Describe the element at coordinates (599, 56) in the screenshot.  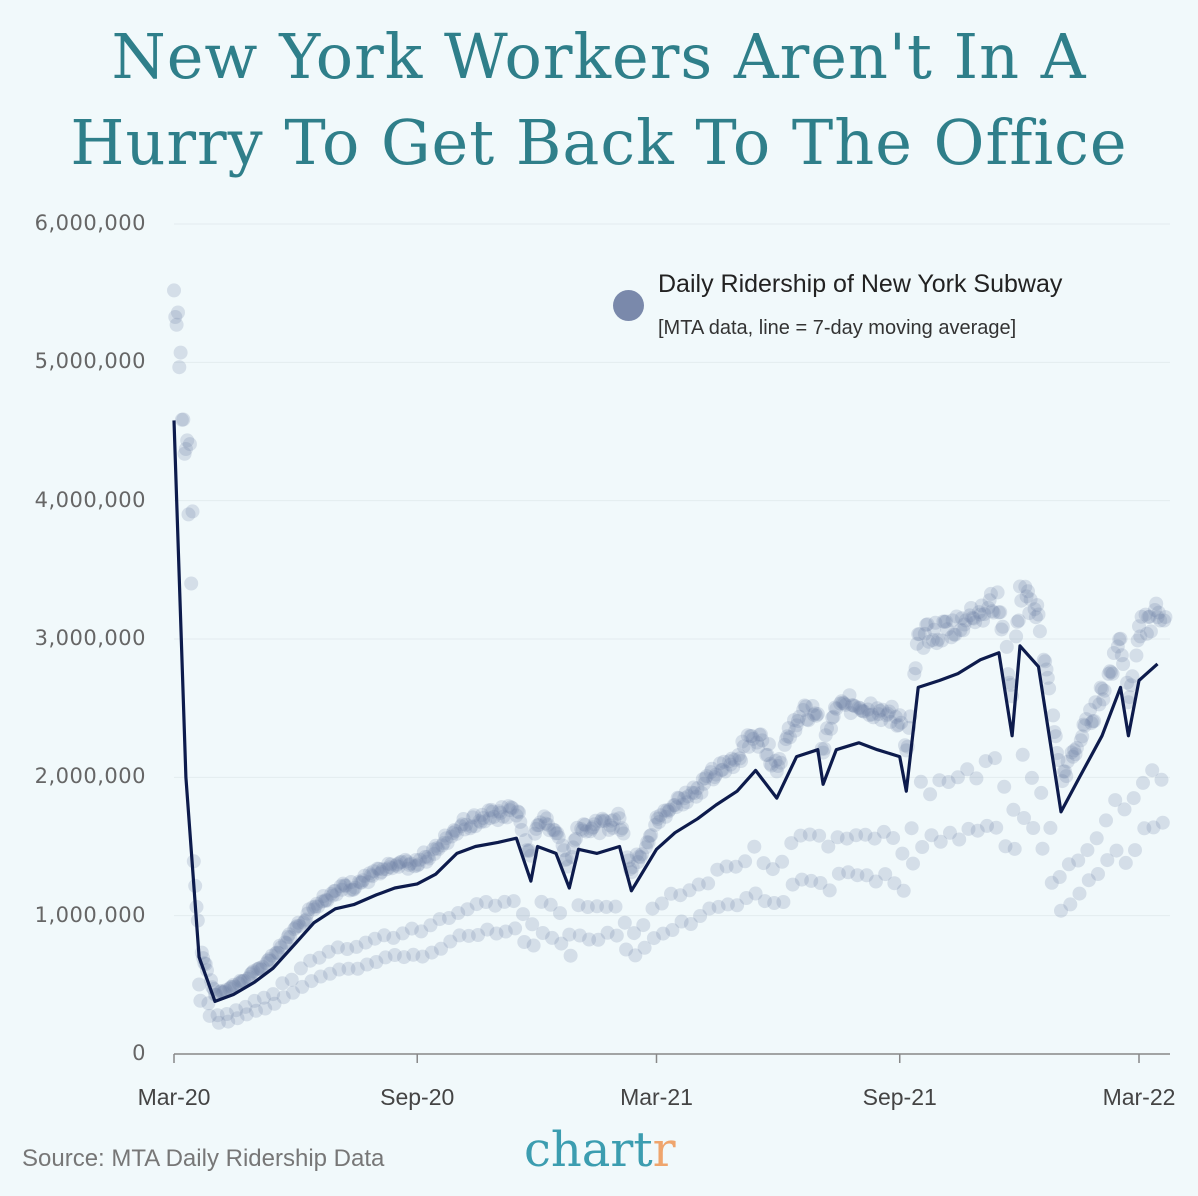
I see `title-line-1: New York Workers Aren't In A` at that location.